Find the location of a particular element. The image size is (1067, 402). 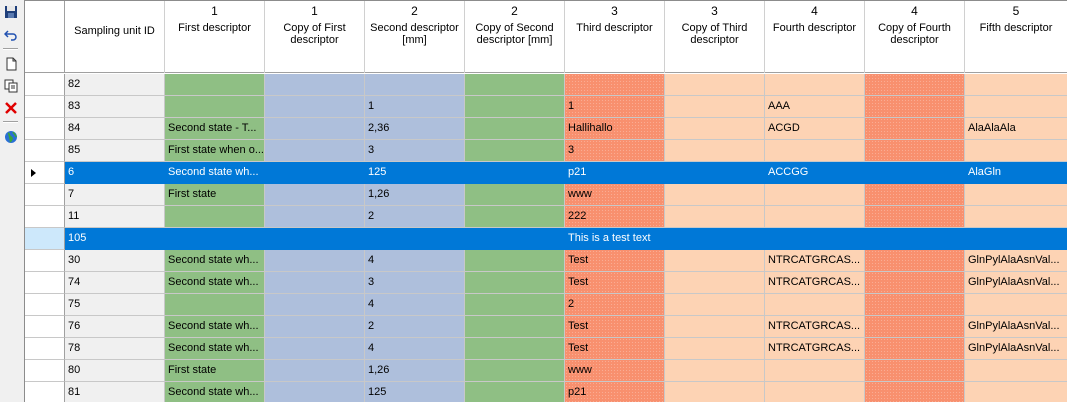

cell-third-descriptor: 3 is located at coordinates (615, 151).